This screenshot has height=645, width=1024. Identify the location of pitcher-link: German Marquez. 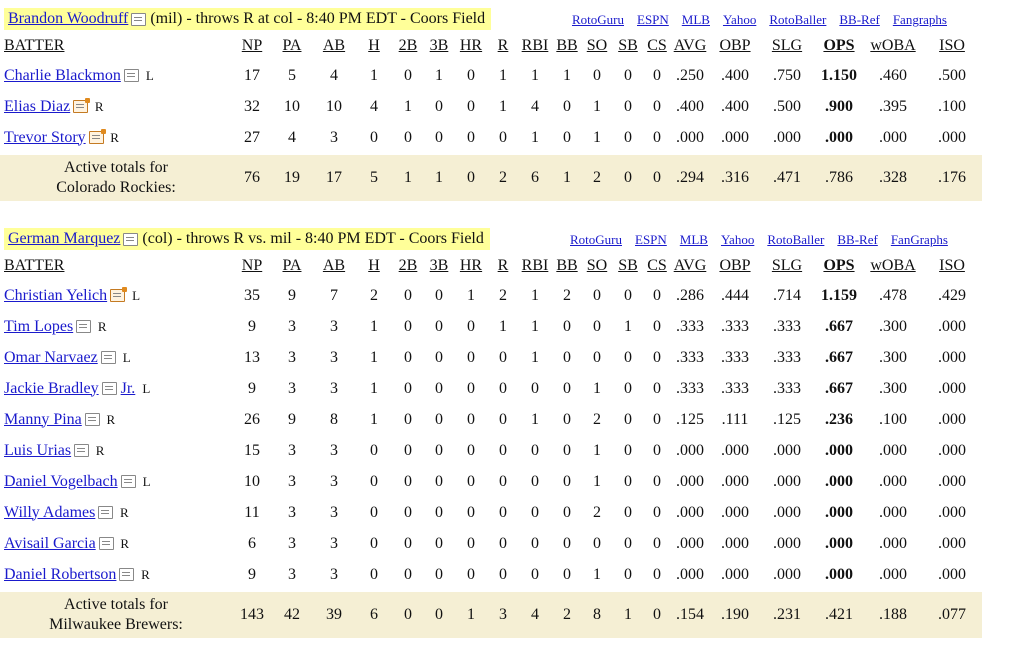
(64, 238).